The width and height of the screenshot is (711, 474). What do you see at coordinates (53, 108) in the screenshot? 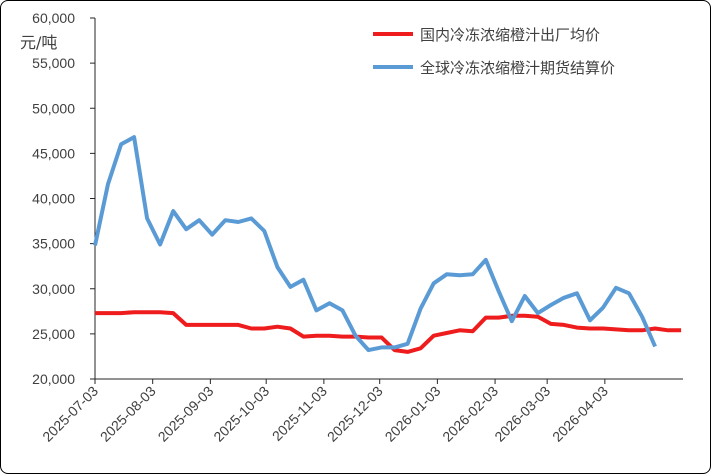
I see `y-tick-label: 50,000` at bounding box center [53, 108].